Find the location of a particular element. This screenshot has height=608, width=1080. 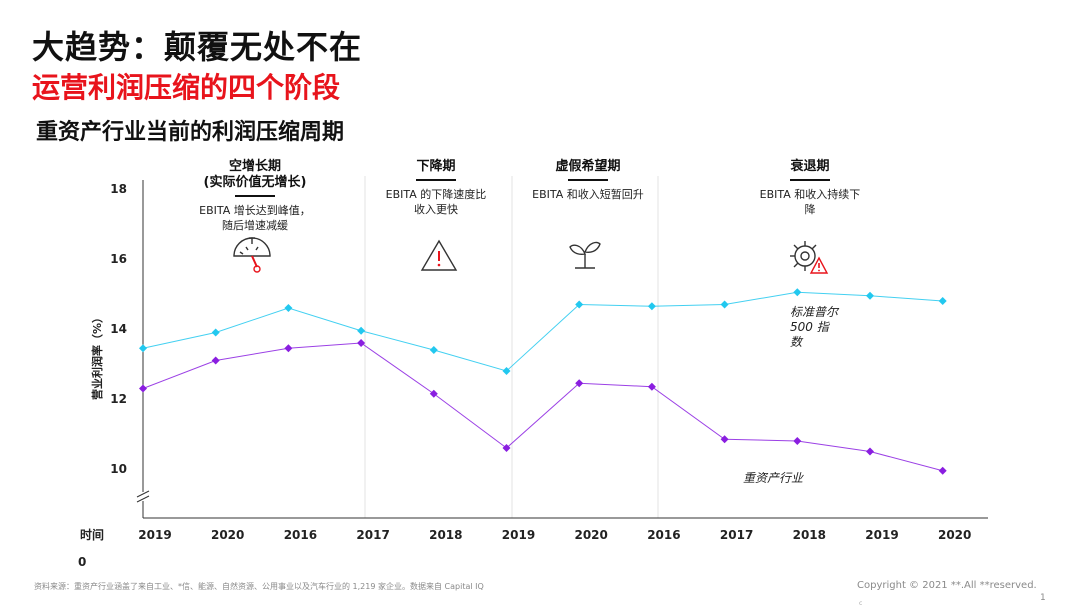

warning-icon is located at coordinates (439, 255).